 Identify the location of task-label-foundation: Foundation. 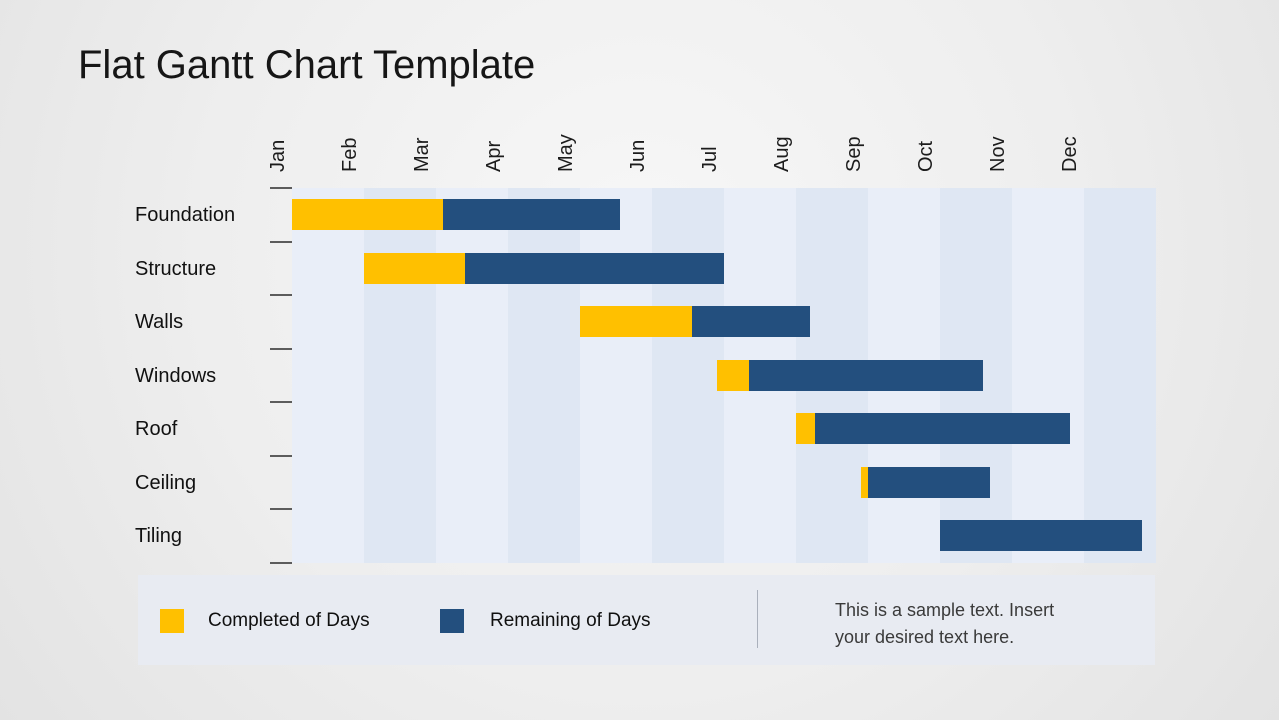
(185, 215).